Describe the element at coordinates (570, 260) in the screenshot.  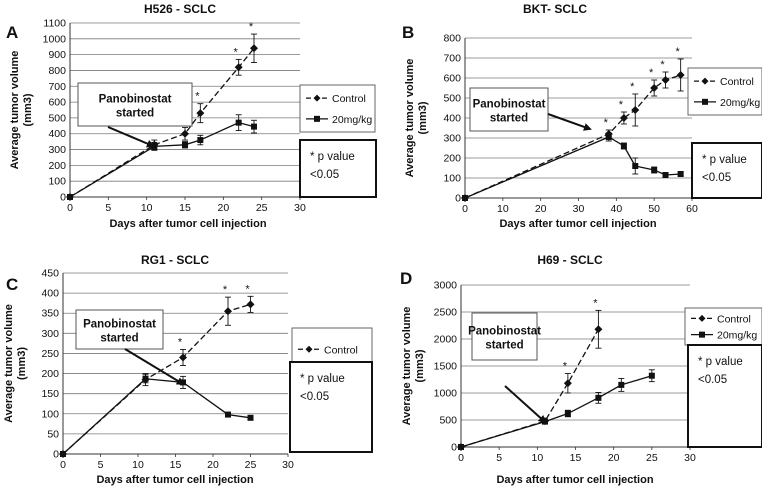
I see `chart-title: H69 - SCLC` at that location.